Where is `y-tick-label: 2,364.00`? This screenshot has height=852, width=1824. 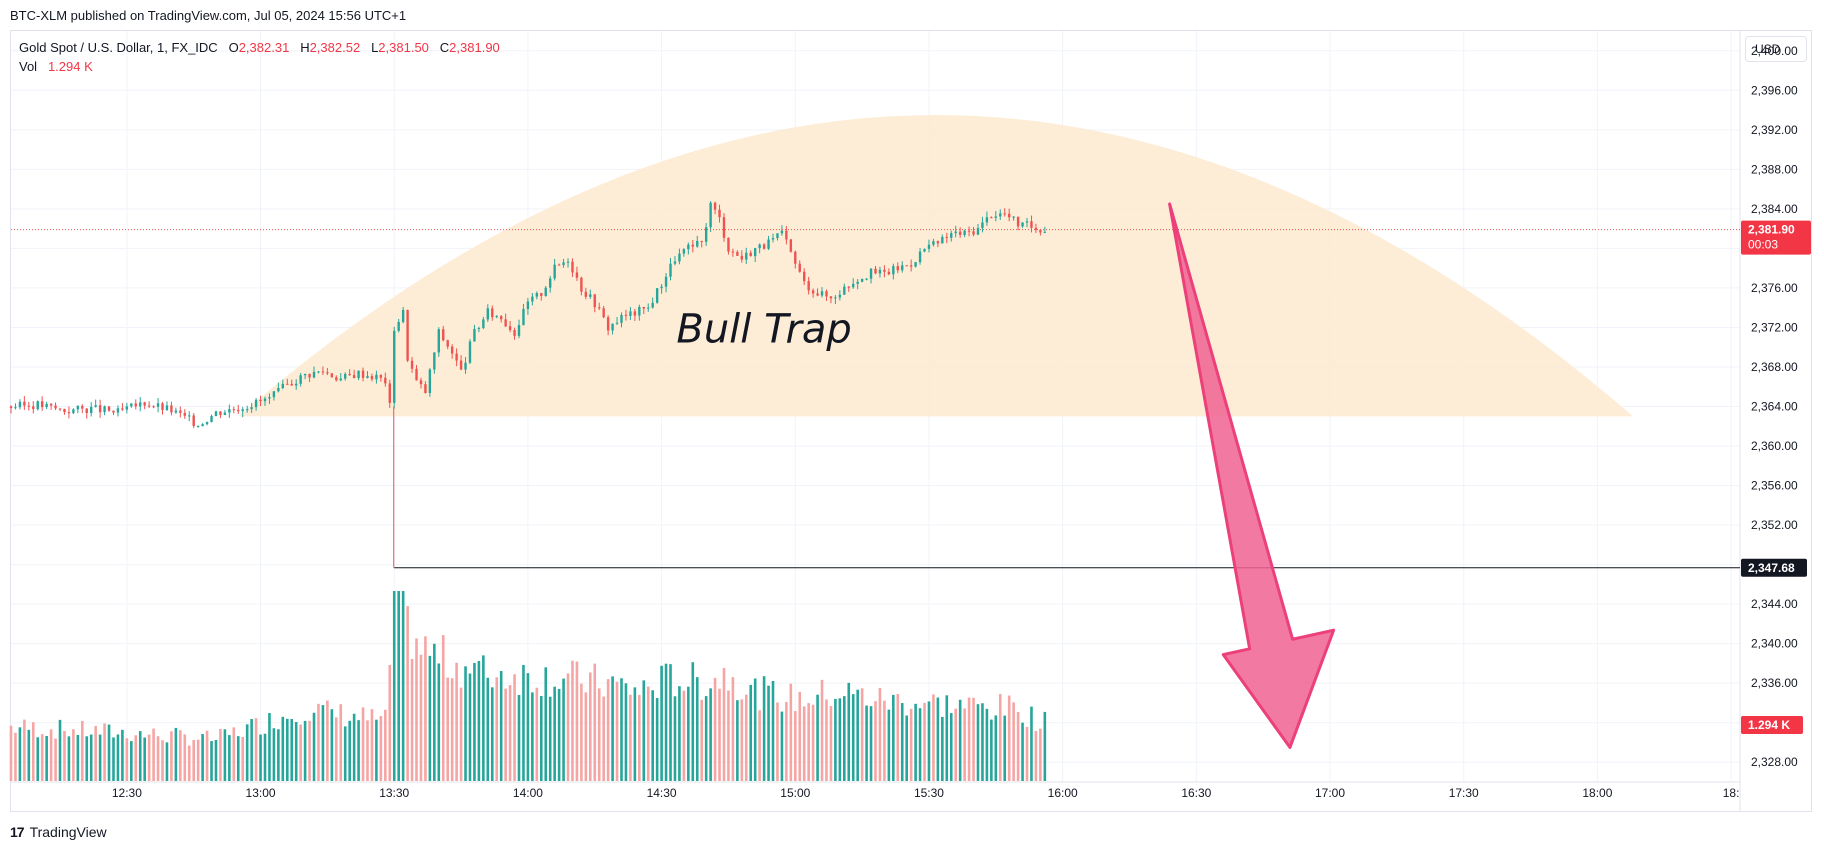
y-tick-label: 2,364.00 is located at coordinates (1774, 407).